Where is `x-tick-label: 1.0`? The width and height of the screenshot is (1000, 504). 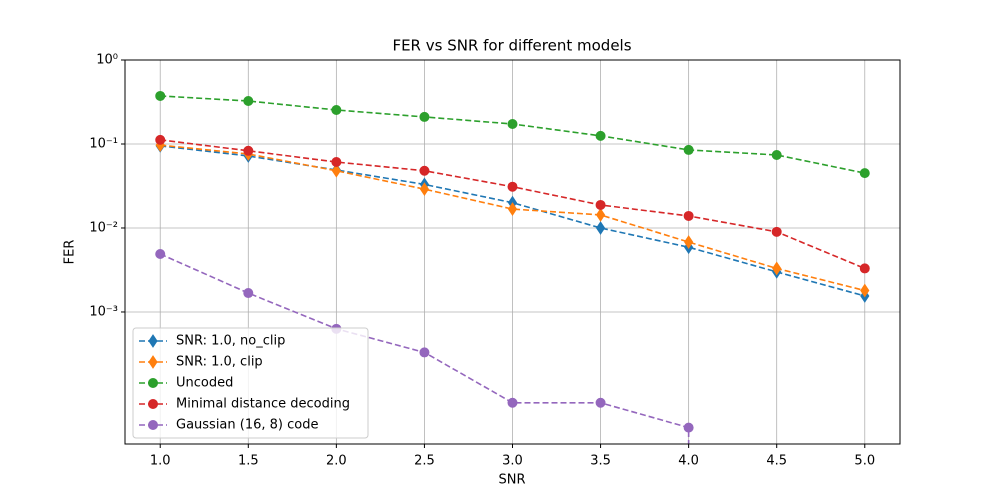
x-tick-label: 1.0 is located at coordinates (160, 461).